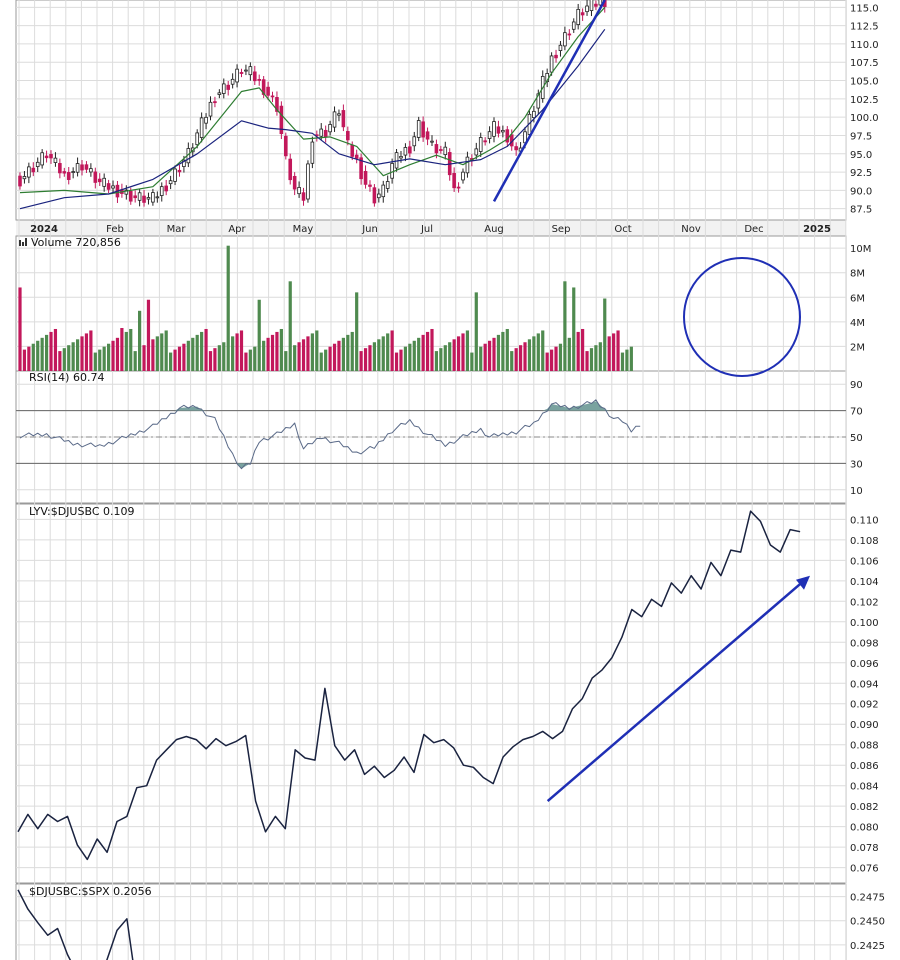 The height and width of the screenshot is (960, 900). I want to click on y-tick-label: 0.084, so click(864, 787).